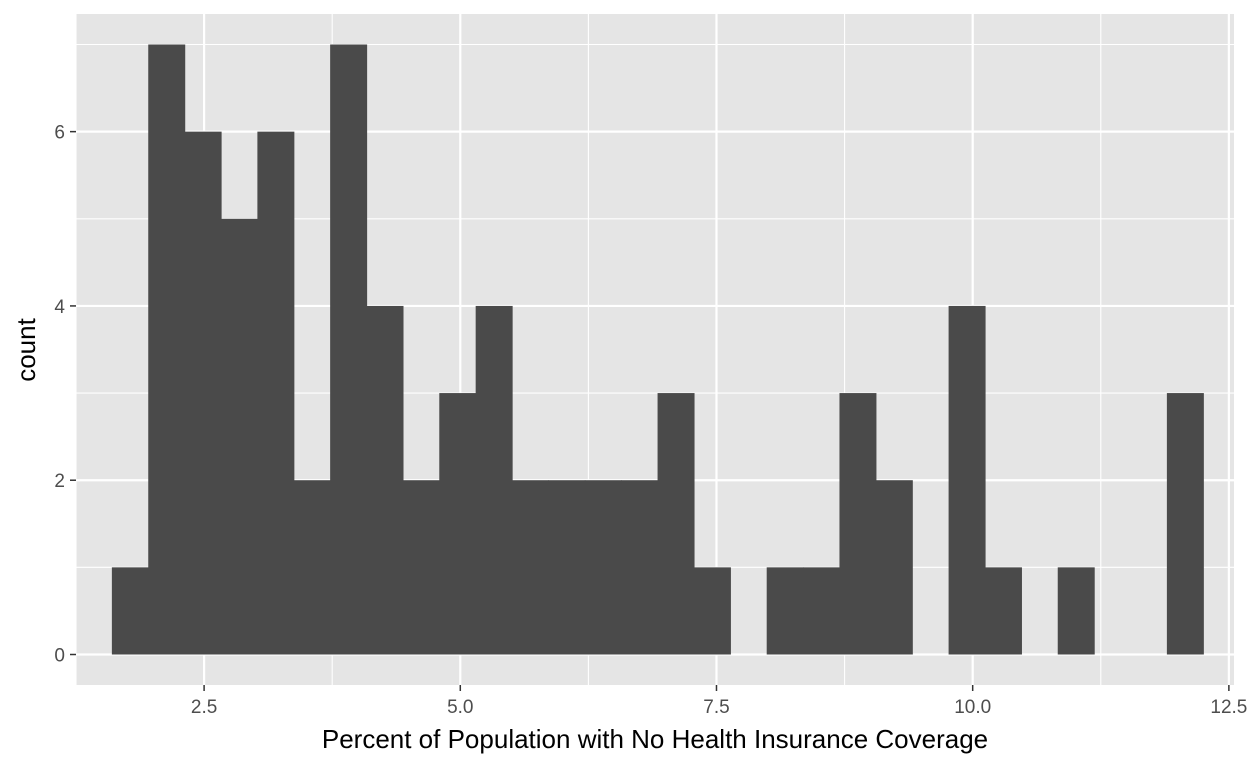  I want to click on x-tick-label: 5.0, so click(460, 707).